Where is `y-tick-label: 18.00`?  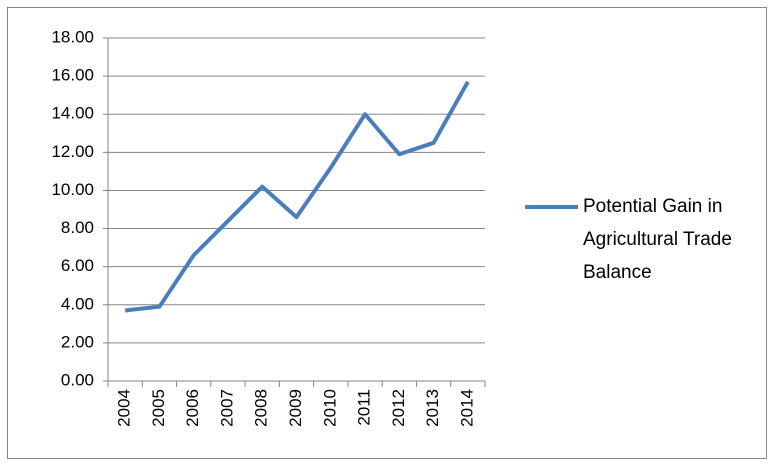
y-tick-label: 18.00 is located at coordinates (72, 36).